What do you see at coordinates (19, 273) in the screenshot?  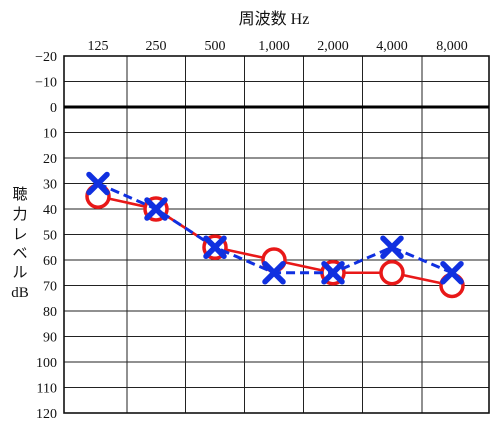 I see `y-axis-label: ル` at bounding box center [19, 273].